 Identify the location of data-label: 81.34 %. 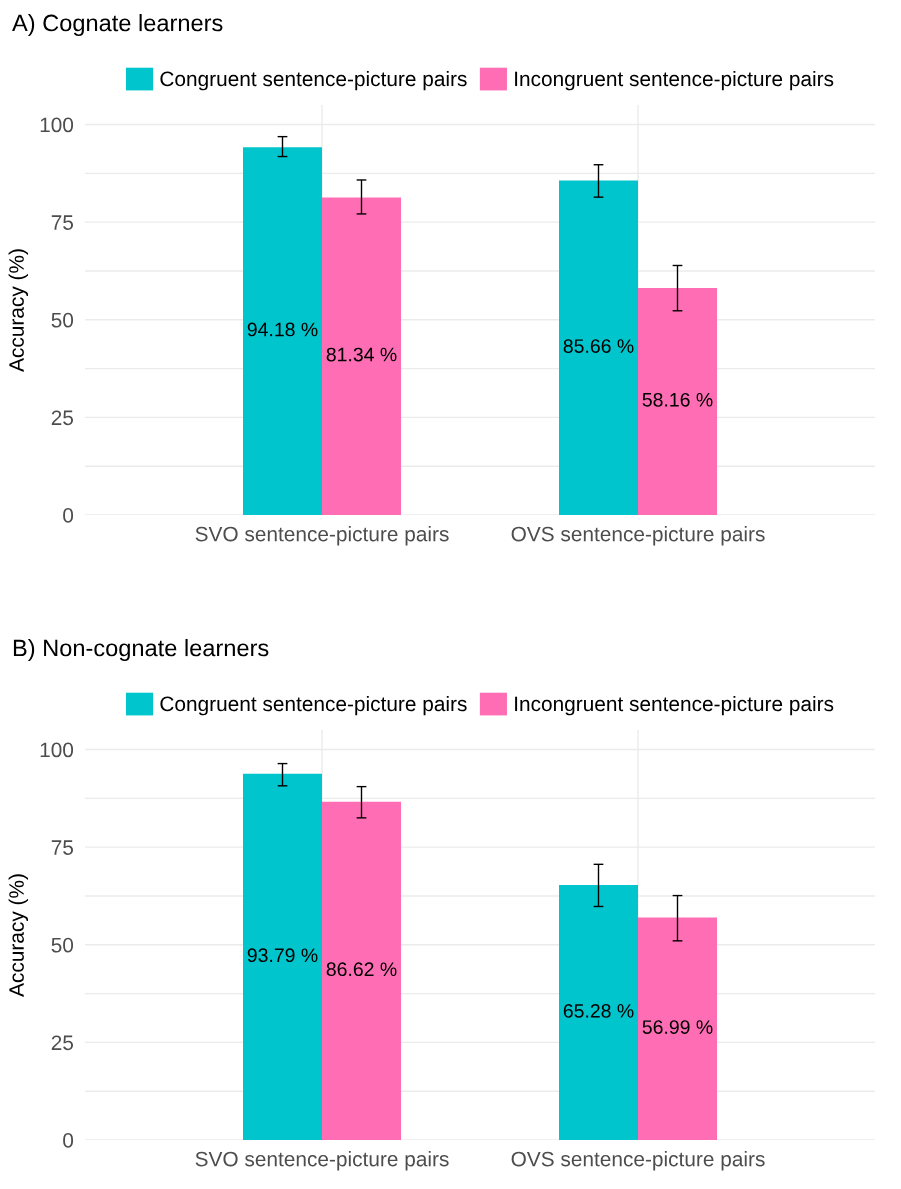
(361, 354).